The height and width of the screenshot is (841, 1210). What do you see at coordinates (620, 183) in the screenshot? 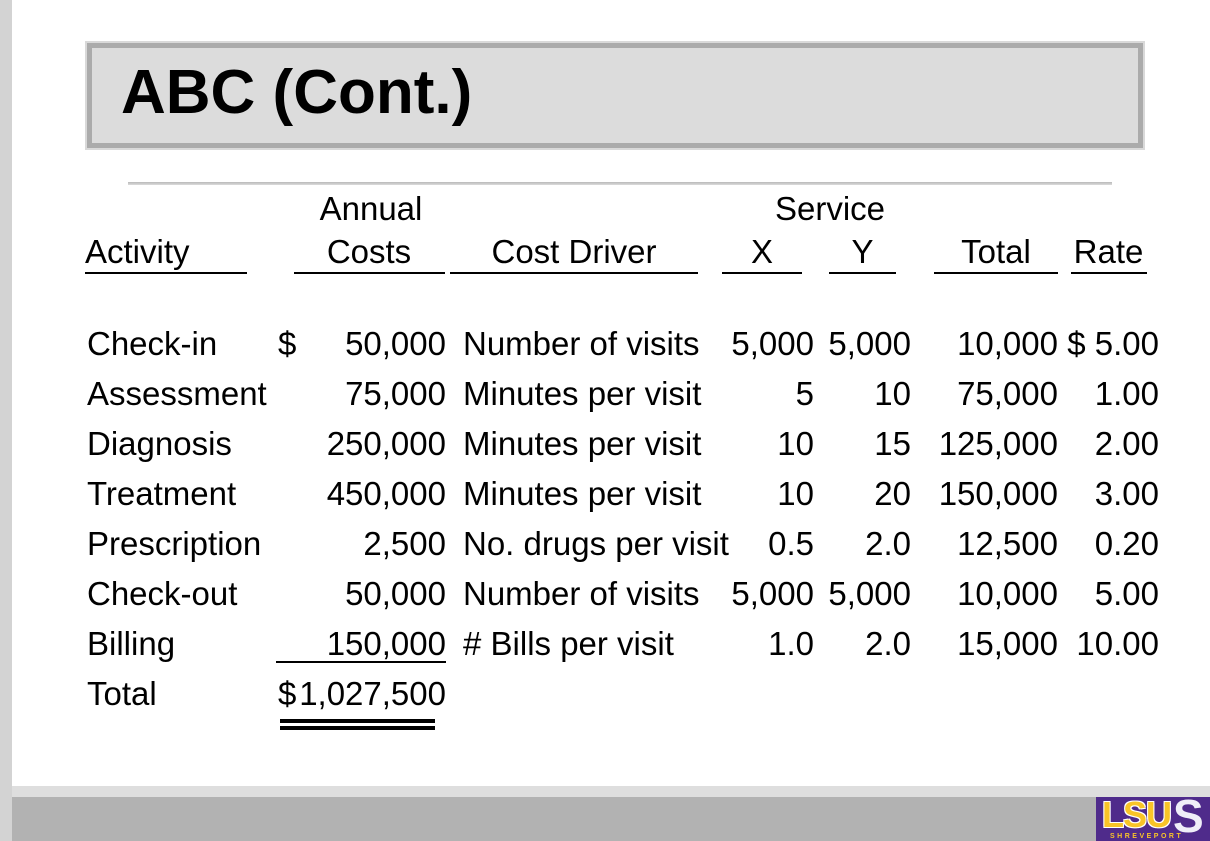
I see `title-divider-line` at bounding box center [620, 183].